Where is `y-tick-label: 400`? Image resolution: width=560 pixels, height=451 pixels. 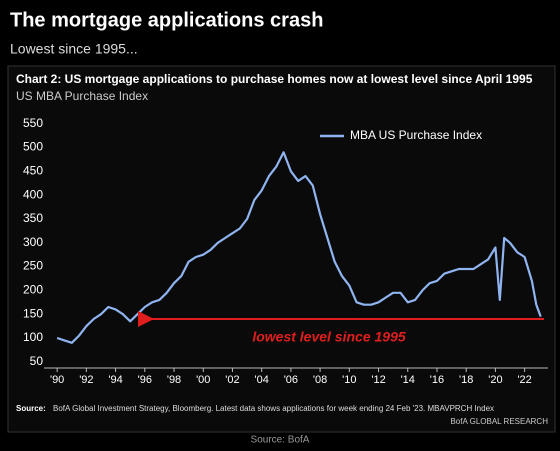
y-tick-label: 400 is located at coordinates (33, 194).